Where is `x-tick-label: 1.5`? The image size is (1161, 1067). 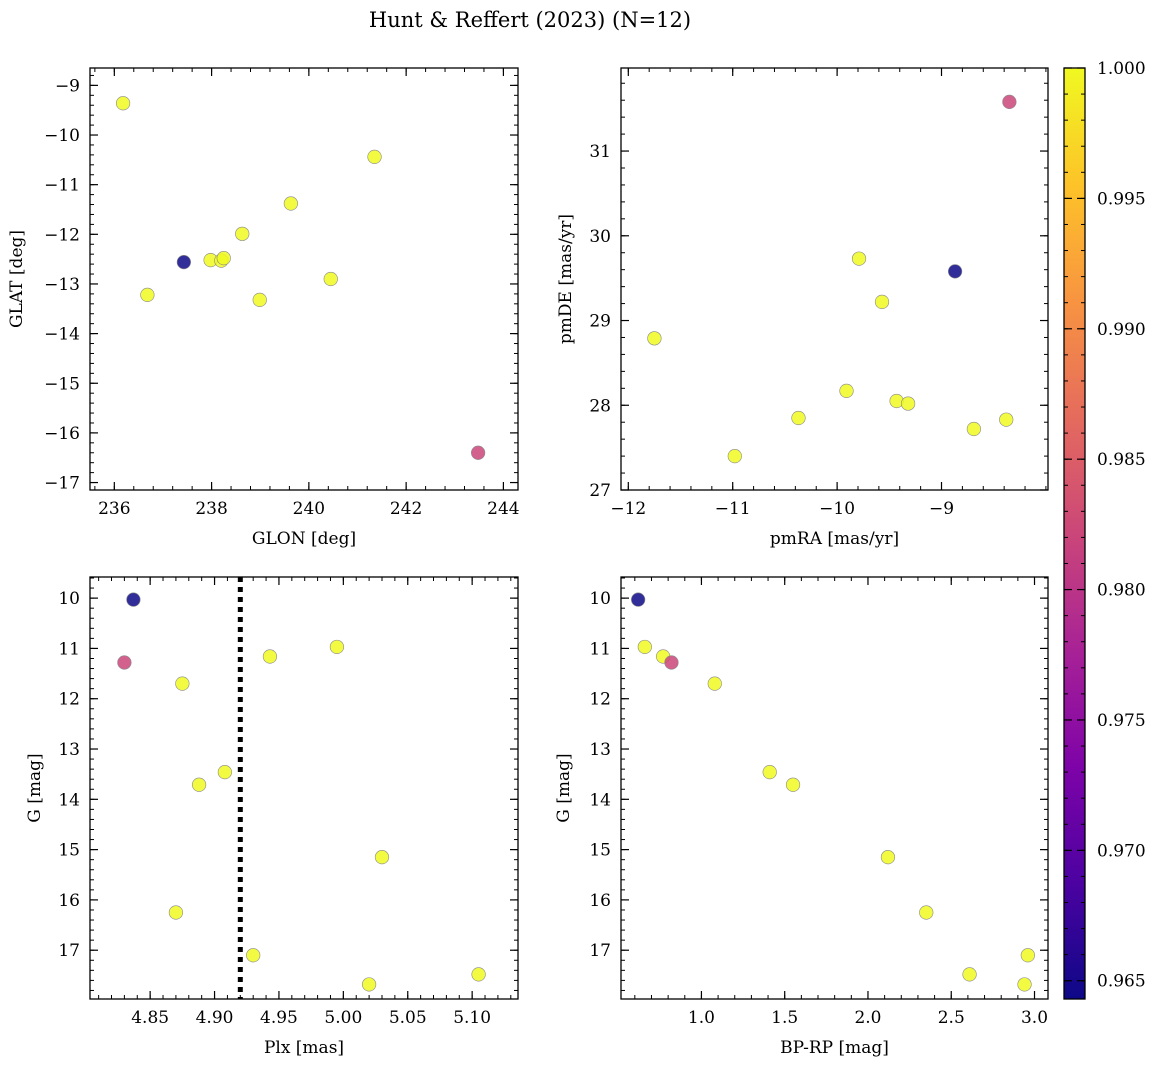 x-tick-label: 1.5 is located at coordinates (784, 1018).